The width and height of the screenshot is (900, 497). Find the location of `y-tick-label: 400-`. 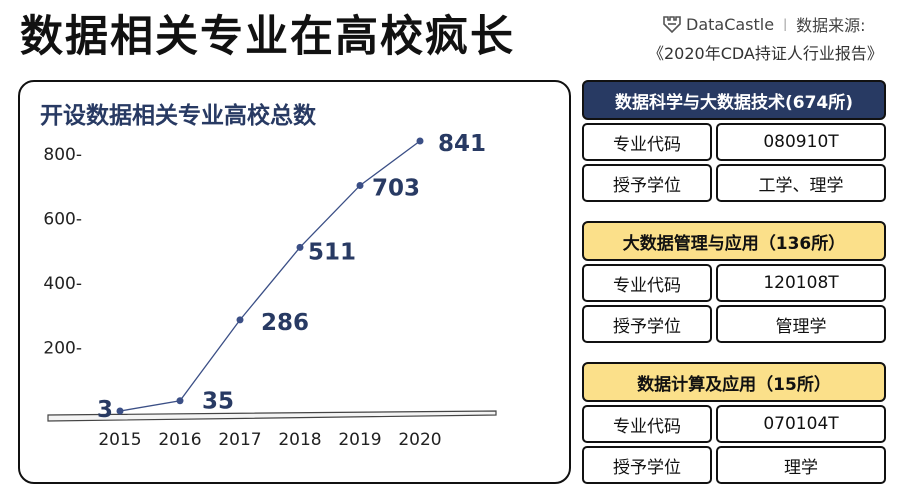

y-tick-label: 400- is located at coordinates (62, 284).